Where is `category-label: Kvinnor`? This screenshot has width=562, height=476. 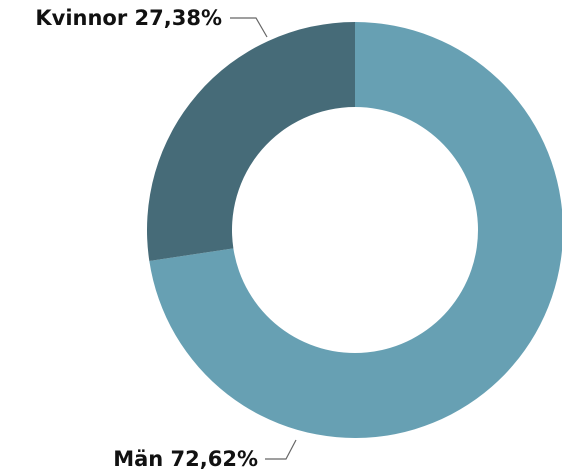 category-label: Kvinnor is located at coordinates (81, 18).